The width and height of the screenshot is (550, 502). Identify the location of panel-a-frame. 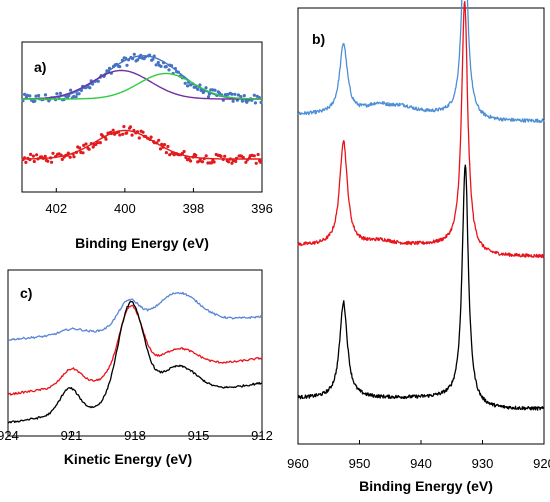
(142, 117).